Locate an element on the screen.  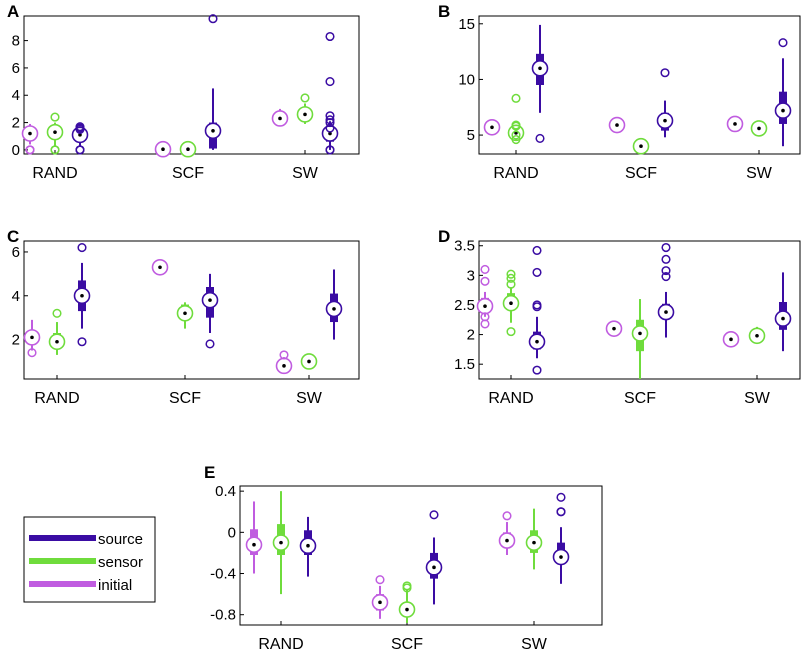
y-tick-label: 1.5 is located at coordinates (464, 364).